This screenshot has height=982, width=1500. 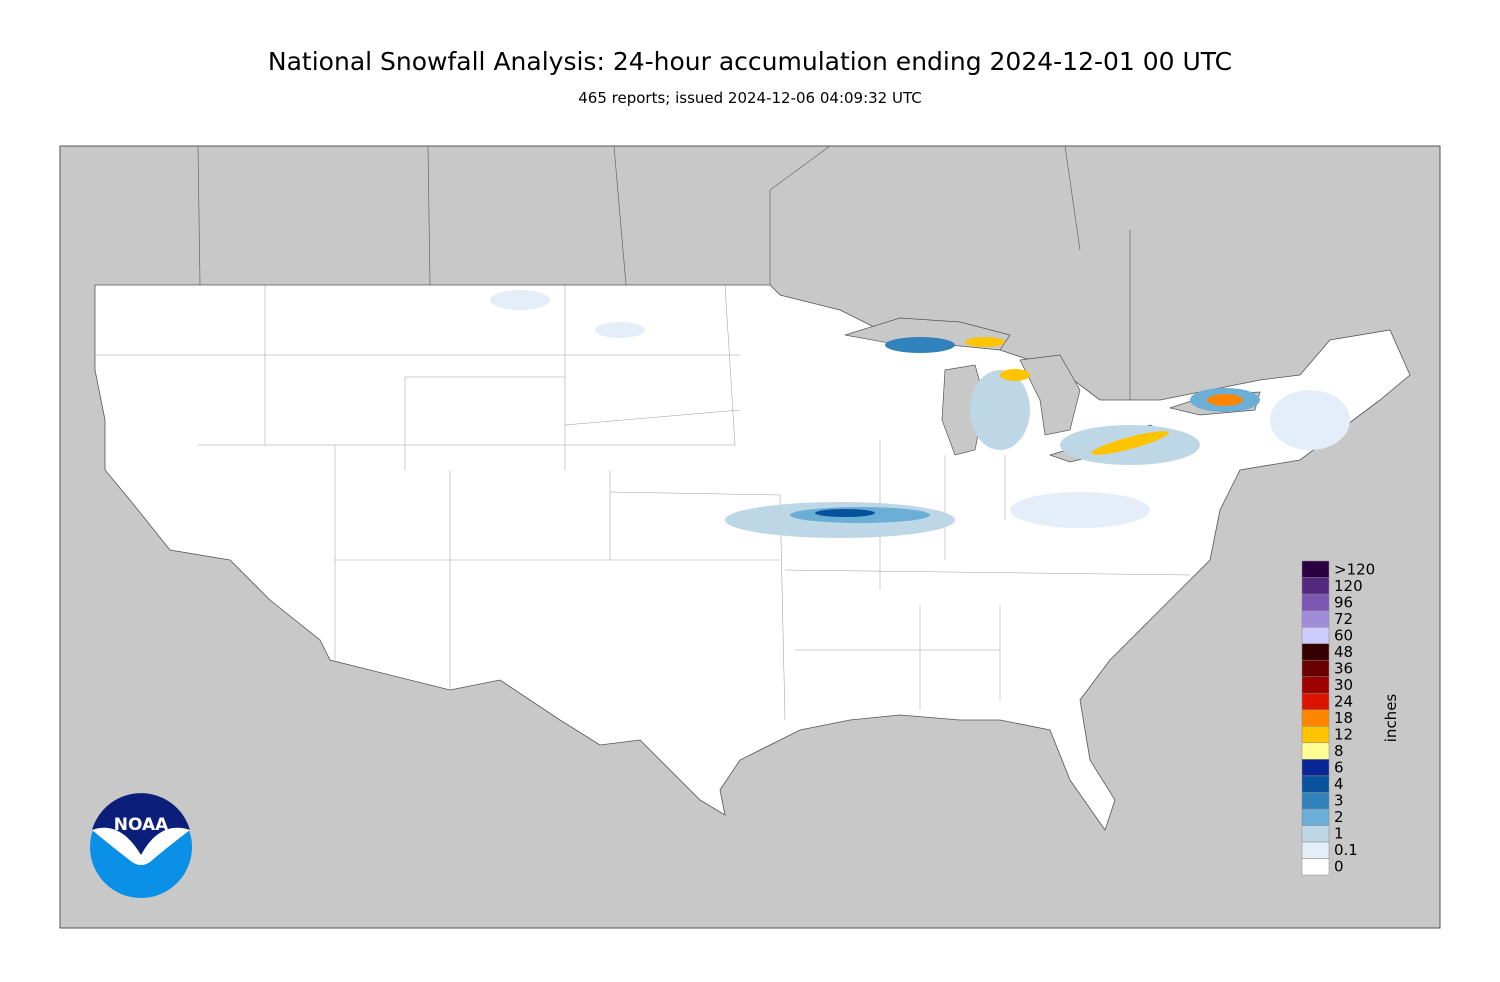 I want to click on legend-label: 30, so click(x=1343, y=685).